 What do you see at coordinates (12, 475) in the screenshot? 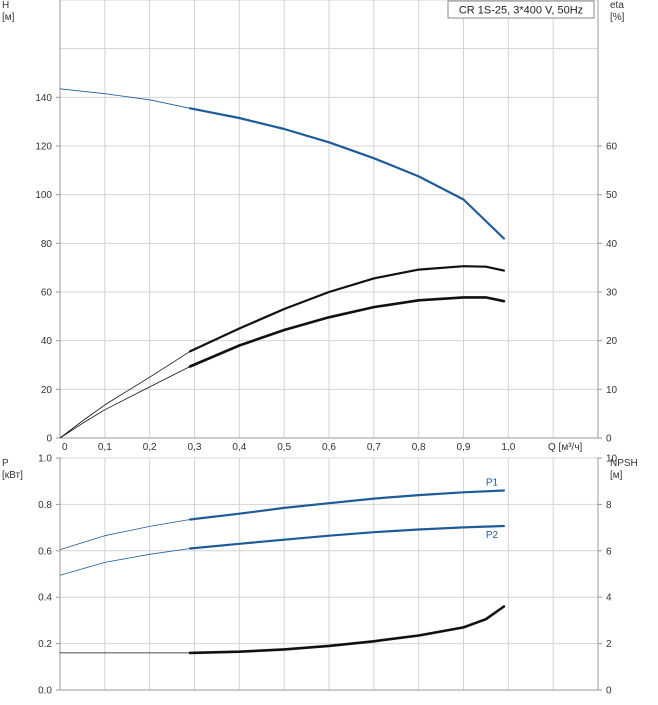
I see `bottom-left-axis-unit: [кВт]` at bounding box center [12, 475].